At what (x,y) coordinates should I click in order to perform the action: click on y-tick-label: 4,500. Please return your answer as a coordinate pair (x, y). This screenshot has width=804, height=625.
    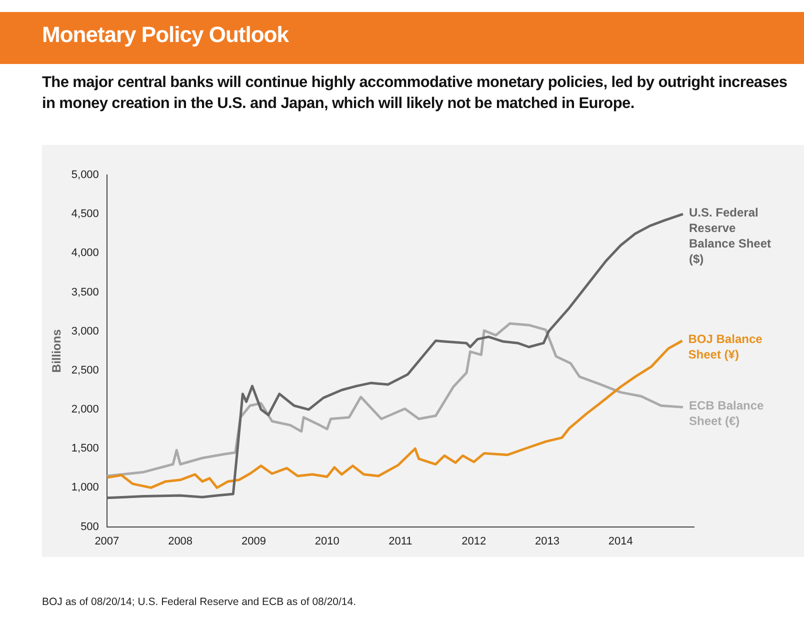
    Looking at the image, I should click on (85, 214).